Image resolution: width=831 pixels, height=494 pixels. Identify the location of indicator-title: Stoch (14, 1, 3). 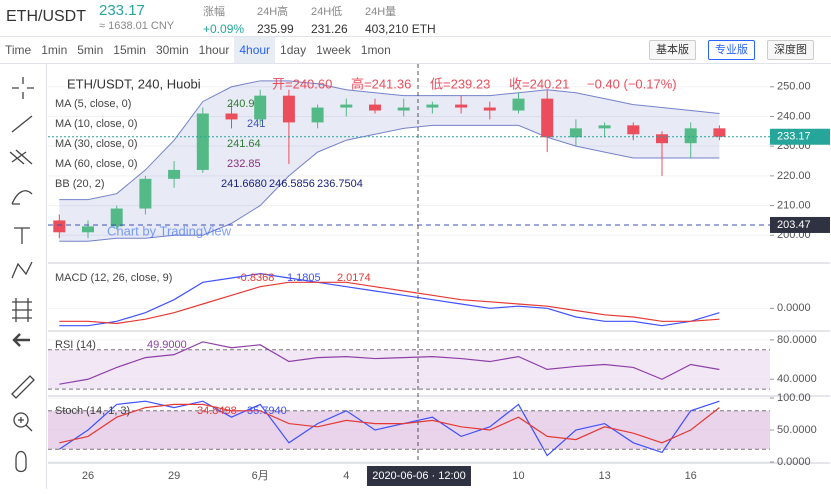
(92, 411).